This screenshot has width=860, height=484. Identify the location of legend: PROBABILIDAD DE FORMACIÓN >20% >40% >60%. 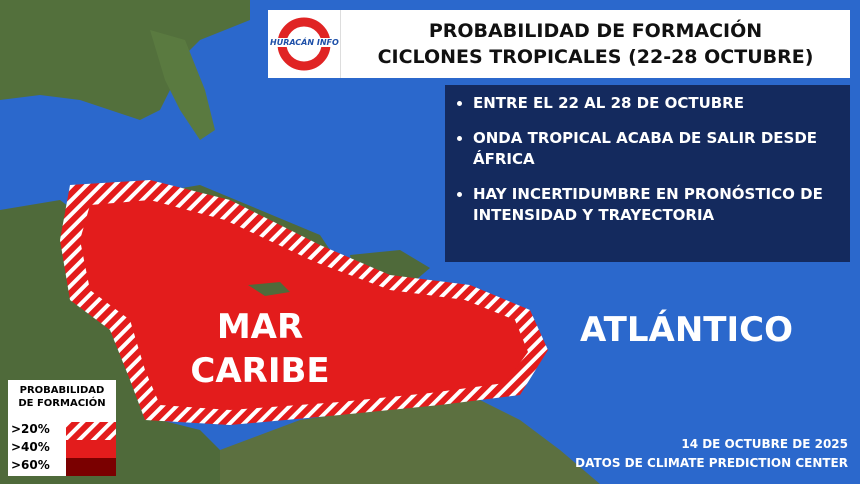
(62, 428).